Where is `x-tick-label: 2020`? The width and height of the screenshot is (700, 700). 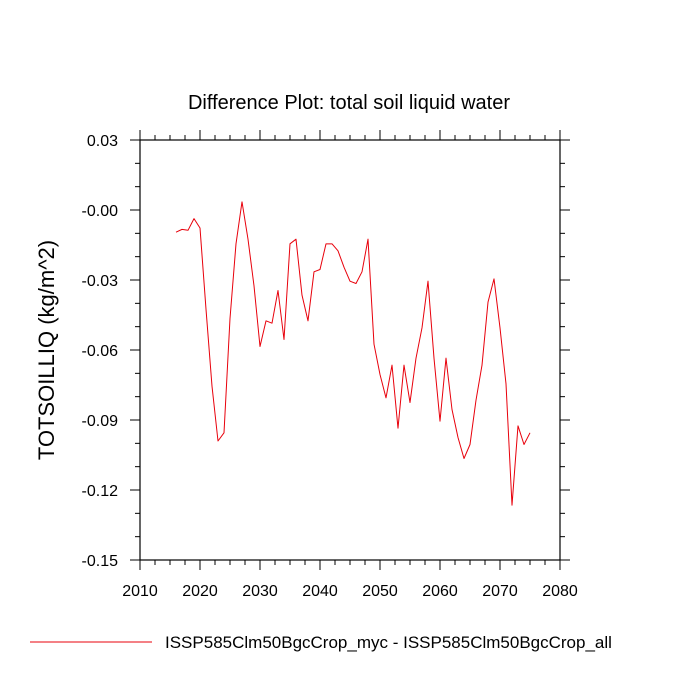
x-tick-label: 2020 is located at coordinates (200, 591).